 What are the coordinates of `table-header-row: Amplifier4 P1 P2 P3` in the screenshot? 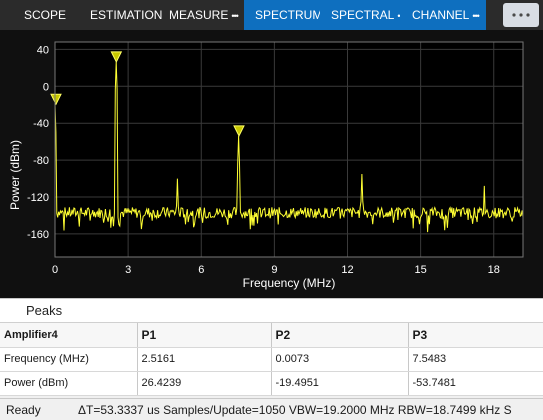 It's located at (271, 335).